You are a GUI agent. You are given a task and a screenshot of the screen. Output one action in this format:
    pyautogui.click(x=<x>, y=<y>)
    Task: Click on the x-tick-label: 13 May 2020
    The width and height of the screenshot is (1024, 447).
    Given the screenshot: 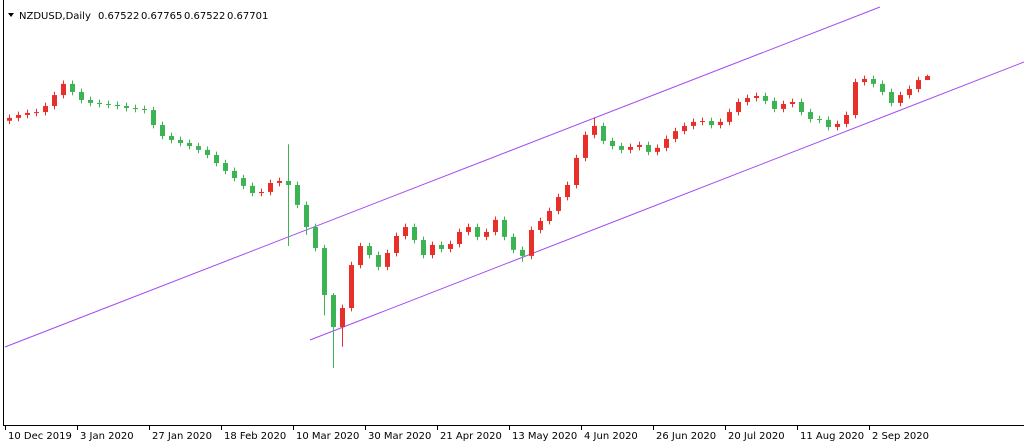 What is the action you would take?
    pyautogui.click(x=544, y=436)
    